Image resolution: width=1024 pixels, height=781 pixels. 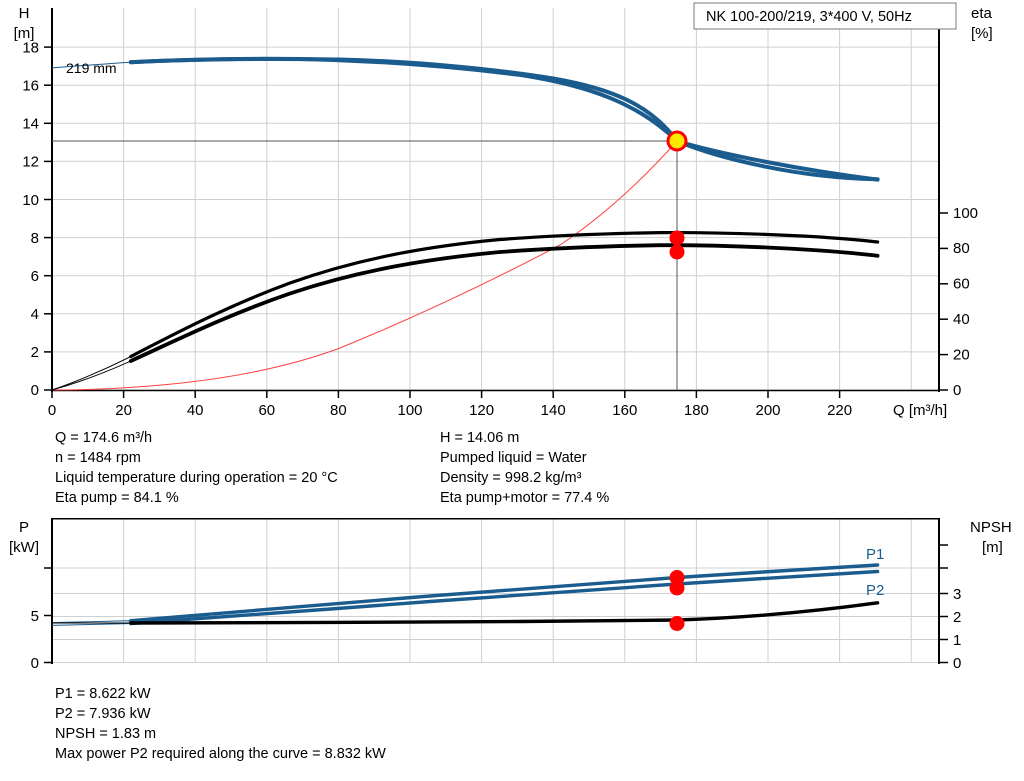 I want to click on top-x-axis-name: Q [m³/h], so click(x=920, y=410).